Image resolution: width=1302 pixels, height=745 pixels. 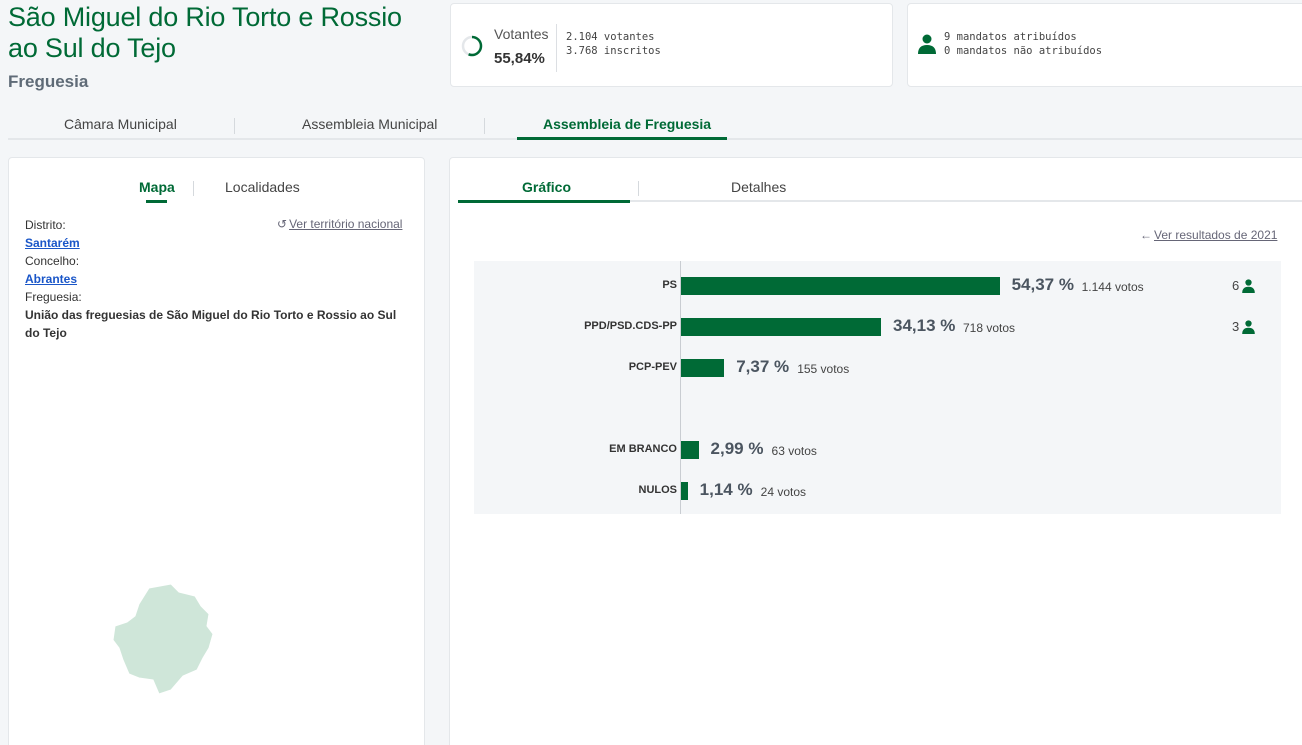 What do you see at coordinates (924, 325) in the screenshot?
I see `percentage-label: 34,13 %` at bounding box center [924, 325].